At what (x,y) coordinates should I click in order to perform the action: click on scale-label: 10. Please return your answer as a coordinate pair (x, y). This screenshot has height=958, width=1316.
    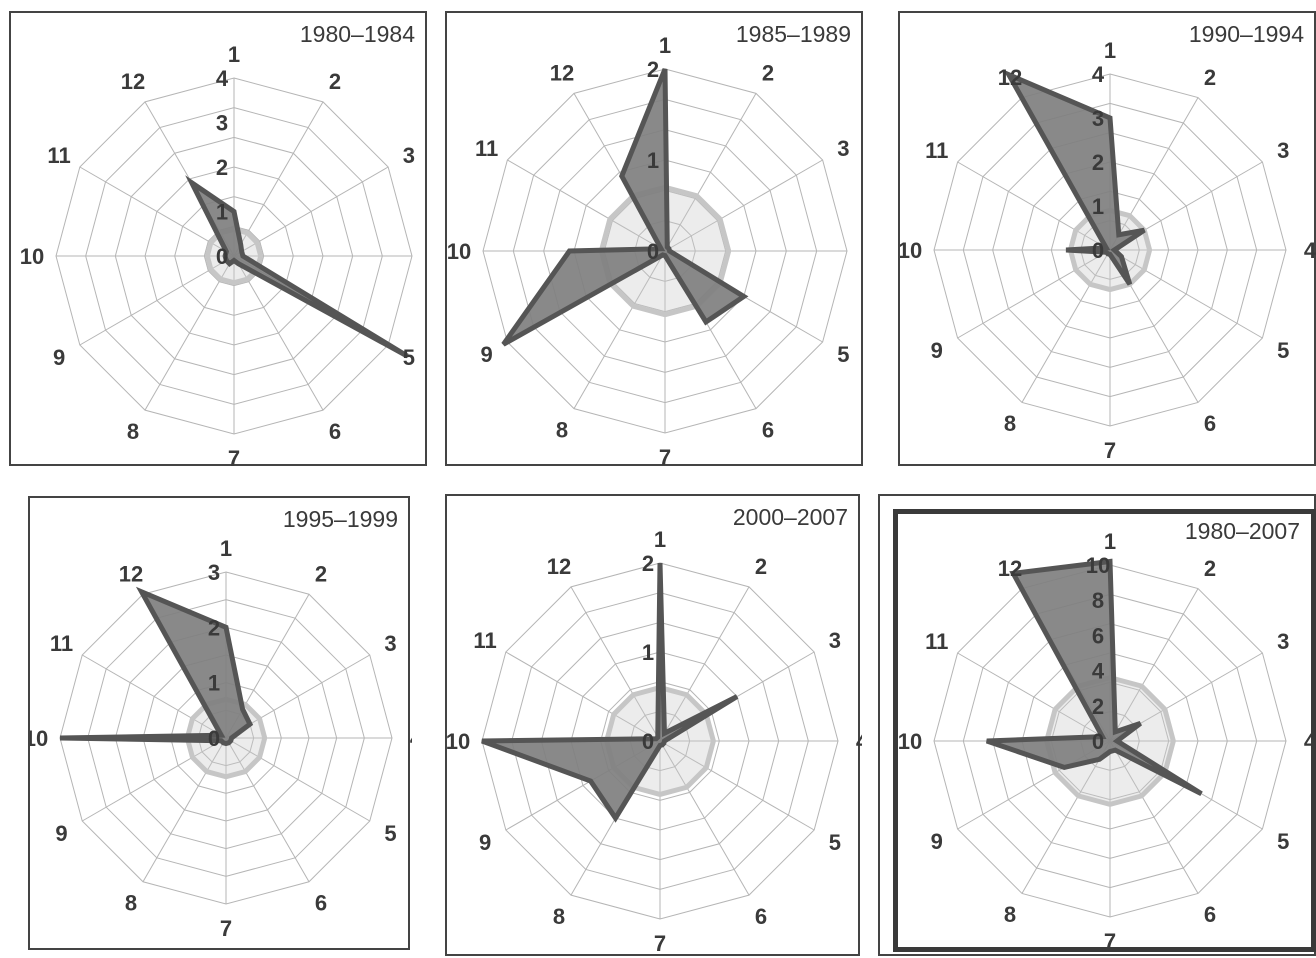
    Looking at the image, I should click on (1098, 565).